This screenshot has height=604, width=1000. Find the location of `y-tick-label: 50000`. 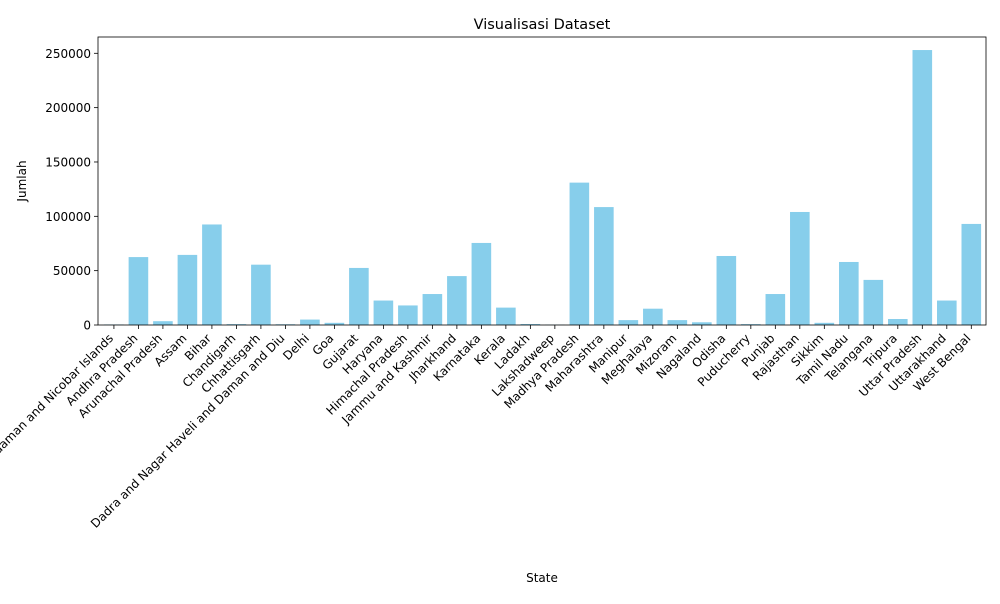

y-tick-label: 50000 is located at coordinates (72, 271).